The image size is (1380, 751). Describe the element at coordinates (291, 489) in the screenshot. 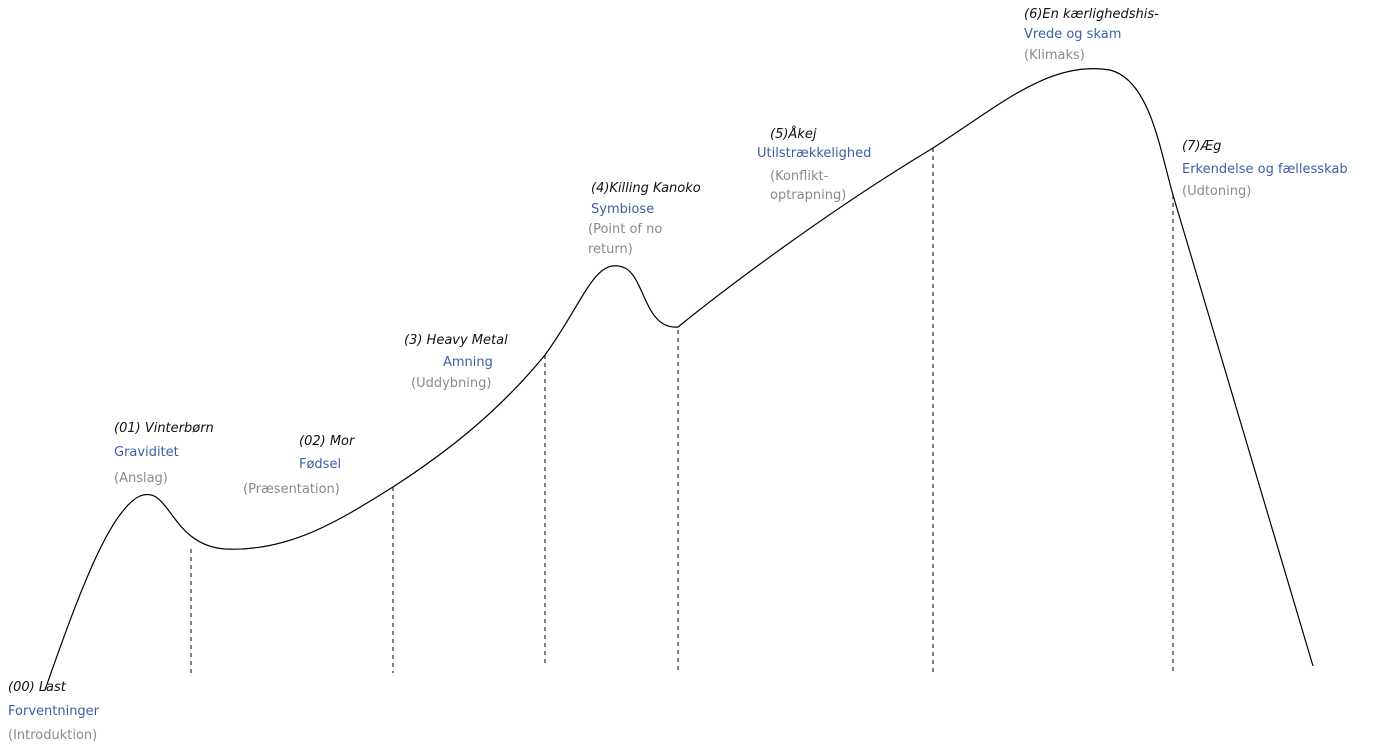

I see `stage-phase: (Præsentation)` at that location.